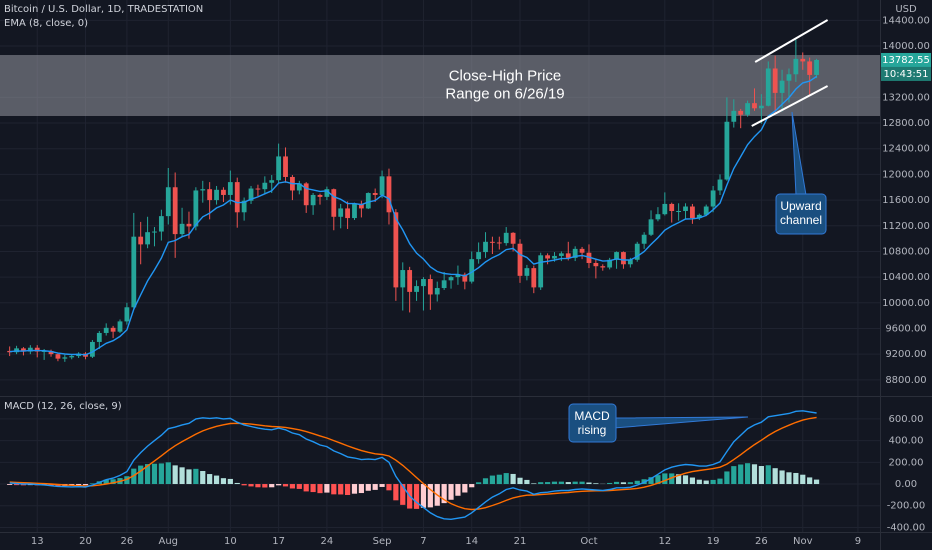  Describe the element at coordinates (713, 541) in the screenshot. I see `x-tick-label: 19` at that location.